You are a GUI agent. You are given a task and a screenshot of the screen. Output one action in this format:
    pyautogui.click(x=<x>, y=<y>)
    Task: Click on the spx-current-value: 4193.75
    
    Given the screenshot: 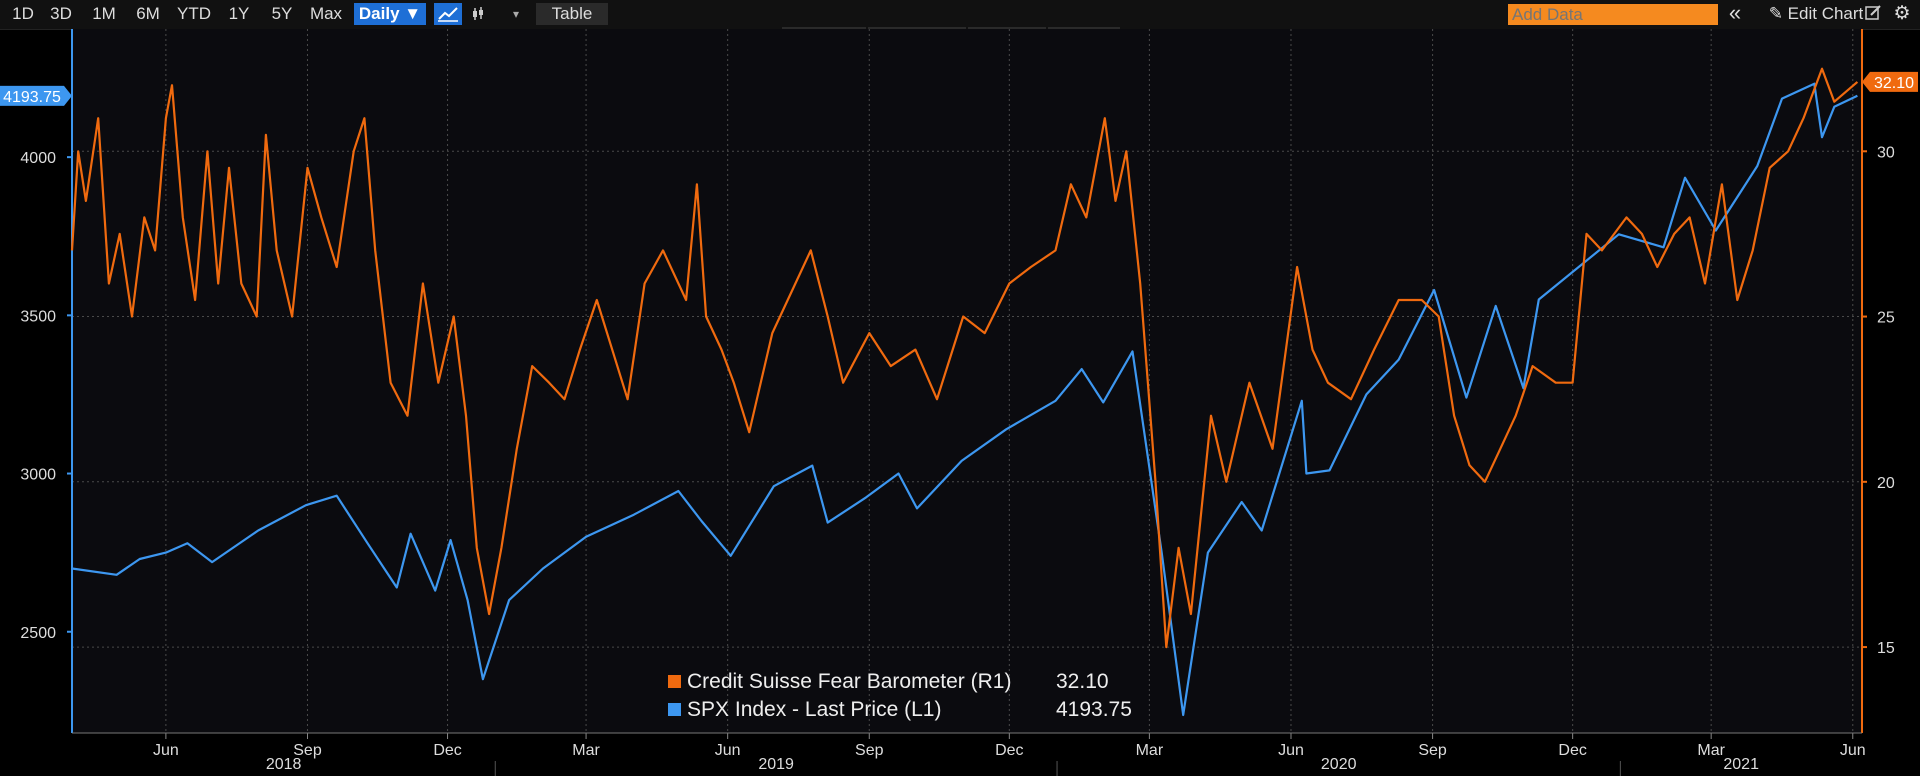 What is the action you would take?
    pyautogui.click(x=32, y=97)
    